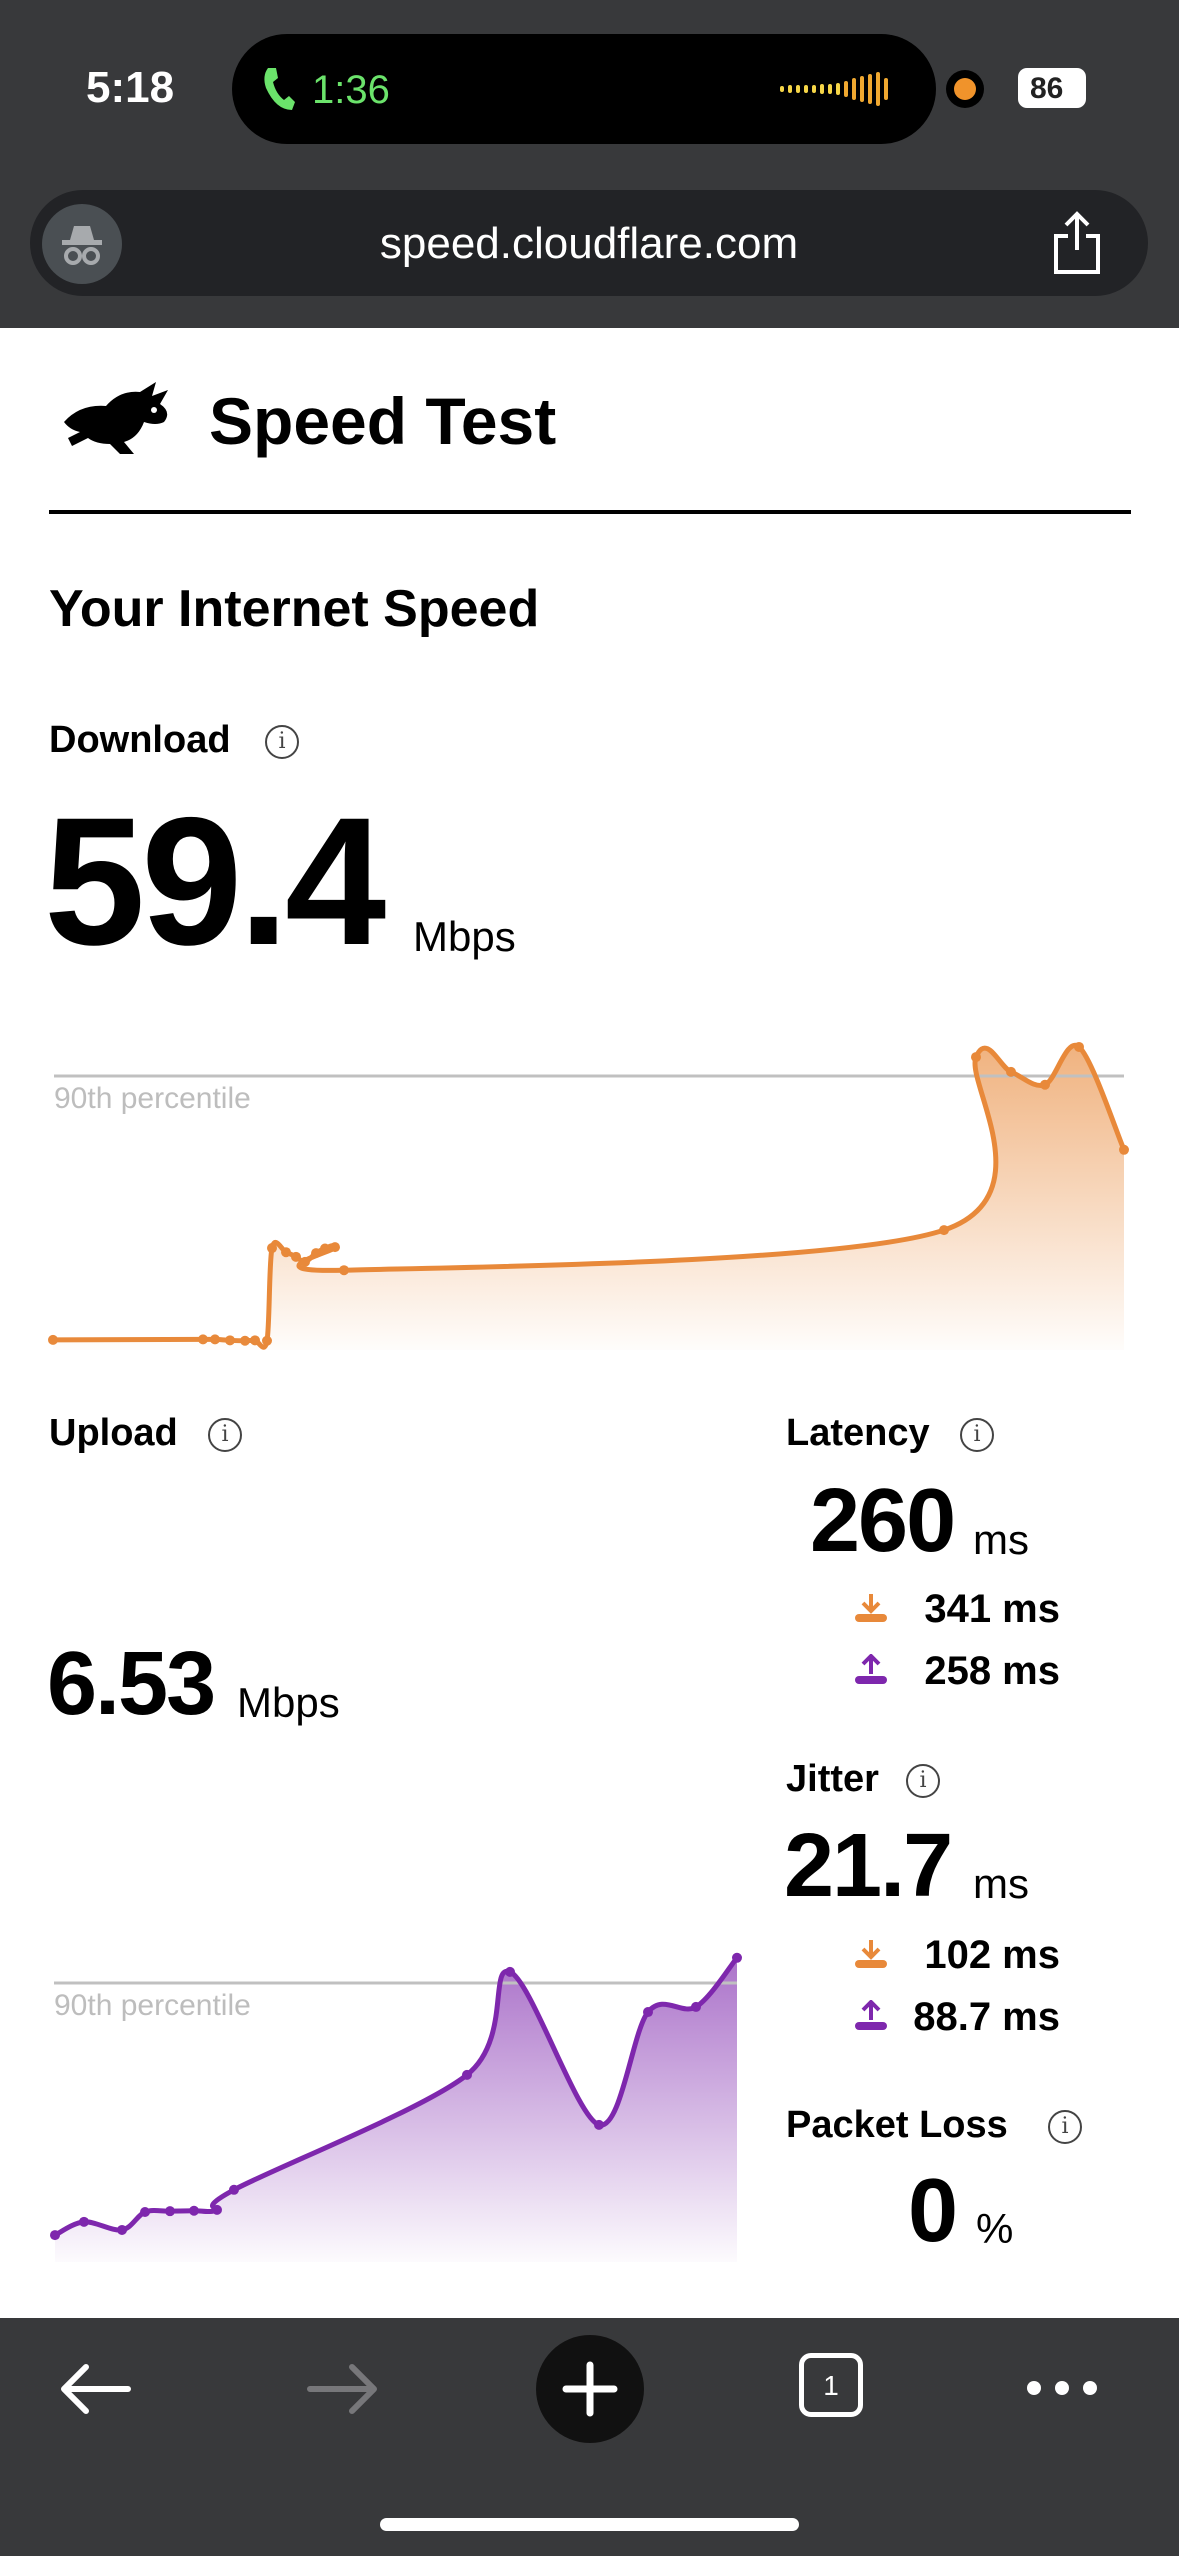 The width and height of the screenshot is (1179, 2556). What do you see at coordinates (590, 512) in the screenshot?
I see `header-divider` at bounding box center [590, 512].